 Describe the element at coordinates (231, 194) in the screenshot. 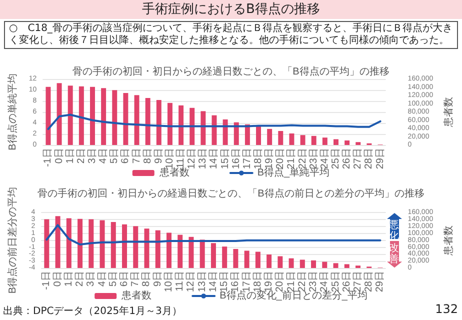

I see `chart-title: 骨の手術の初回・初日からの経過日数ごとの、「B得点の前日との差分の平均」の推移` at that location.